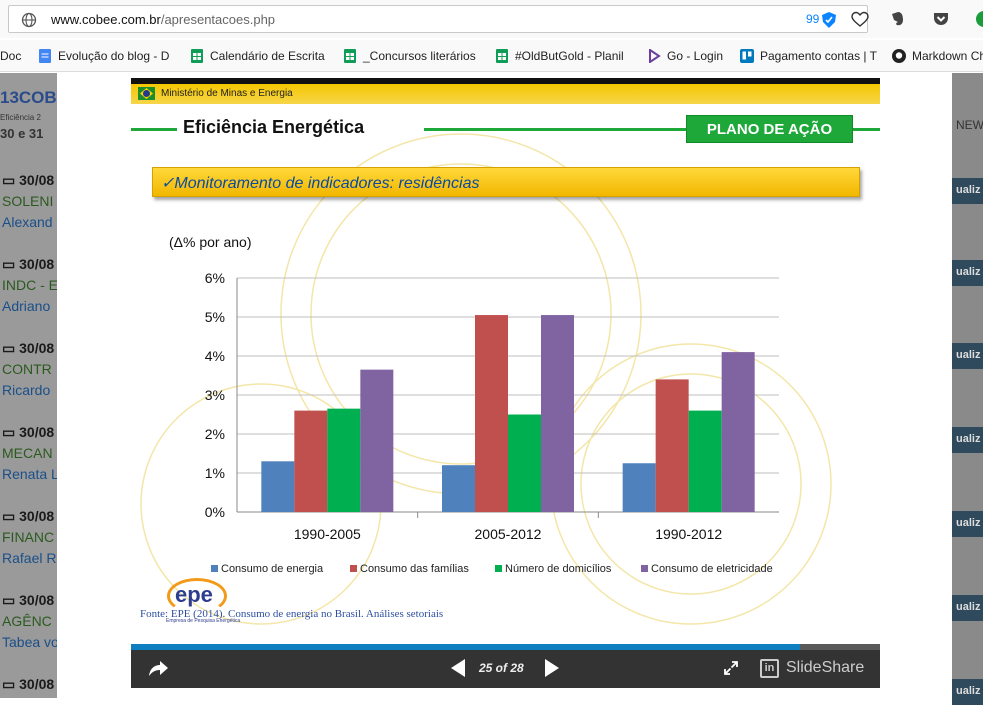  I want to click on unit-label: (Δ% por ano), so click(210, 242).